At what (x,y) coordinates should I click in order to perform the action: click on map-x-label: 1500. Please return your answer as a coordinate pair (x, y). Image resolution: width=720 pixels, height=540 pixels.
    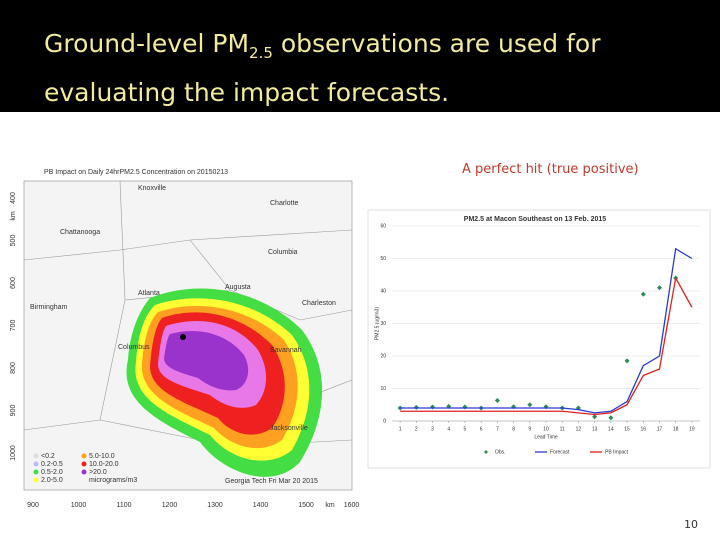
    Looking at the image, I should click on (306, 505).